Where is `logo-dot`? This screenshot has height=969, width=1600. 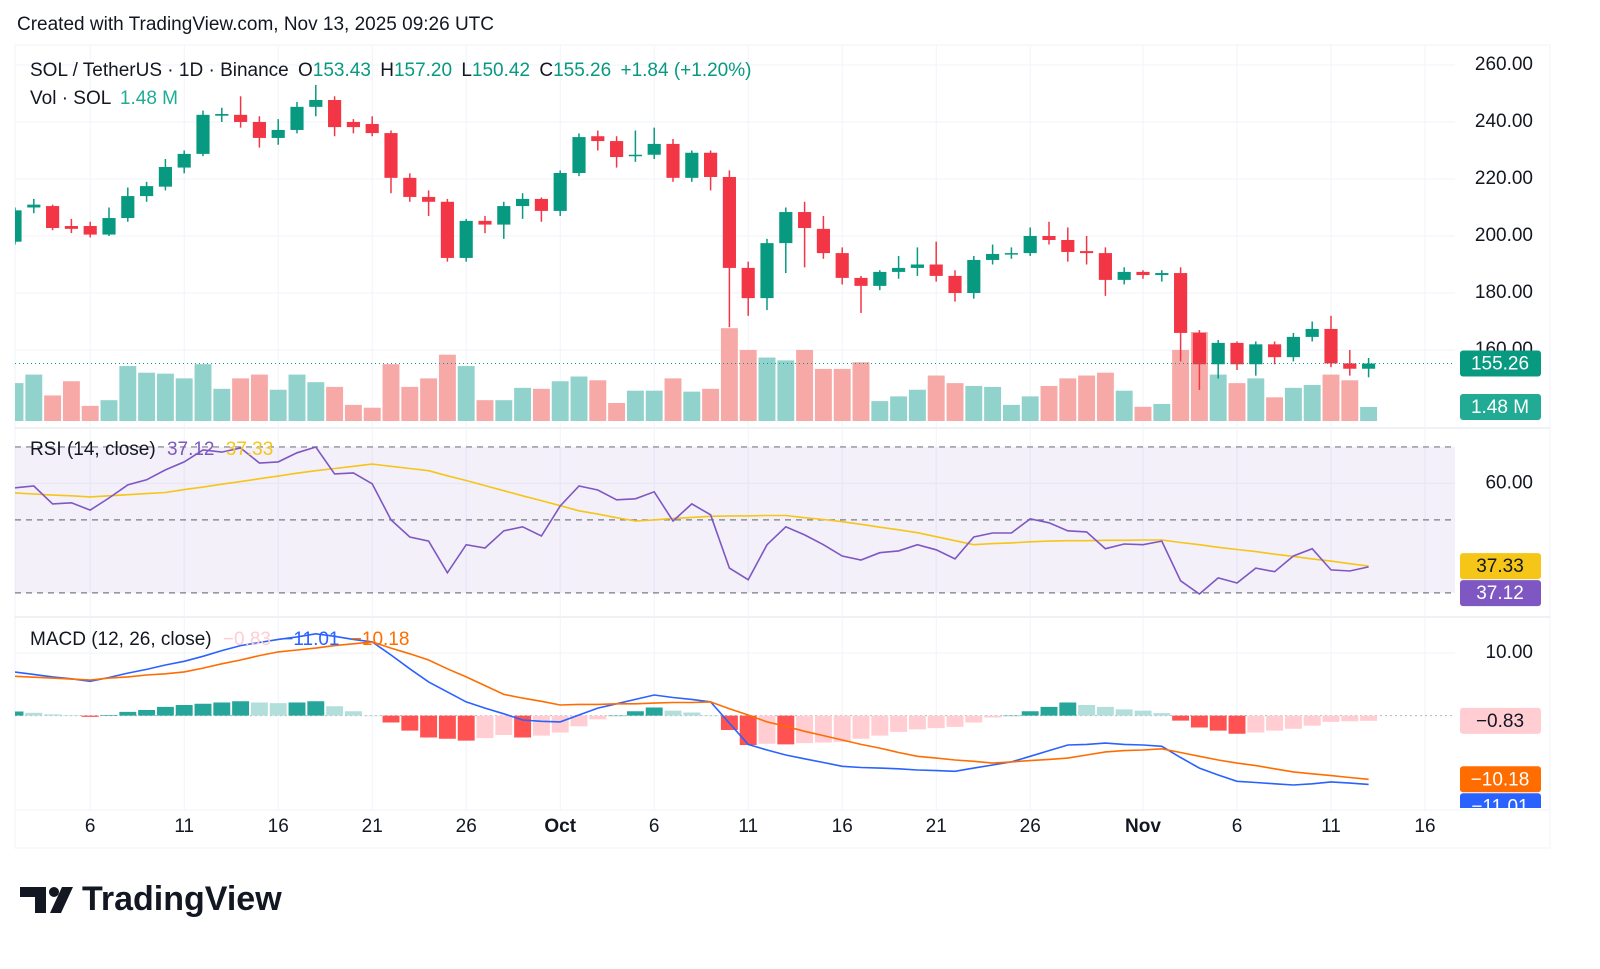 logo-dot is located at coordinates (54, 892).